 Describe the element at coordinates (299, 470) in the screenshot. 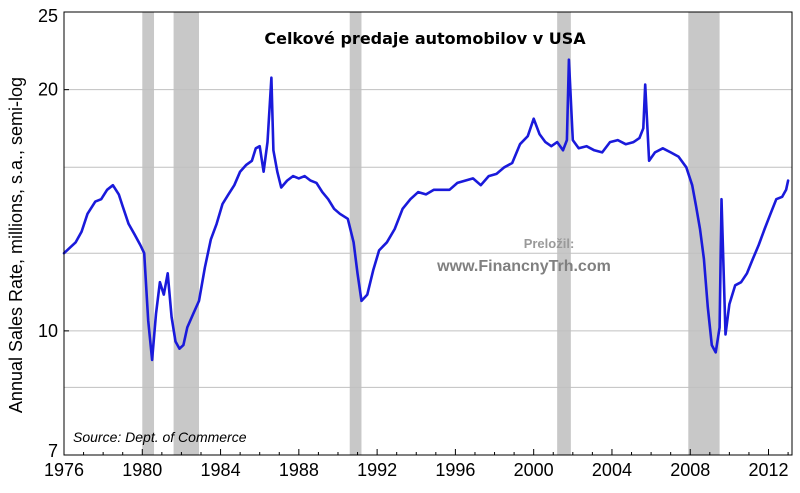

I see `x-tick-label: 1988` at that location.